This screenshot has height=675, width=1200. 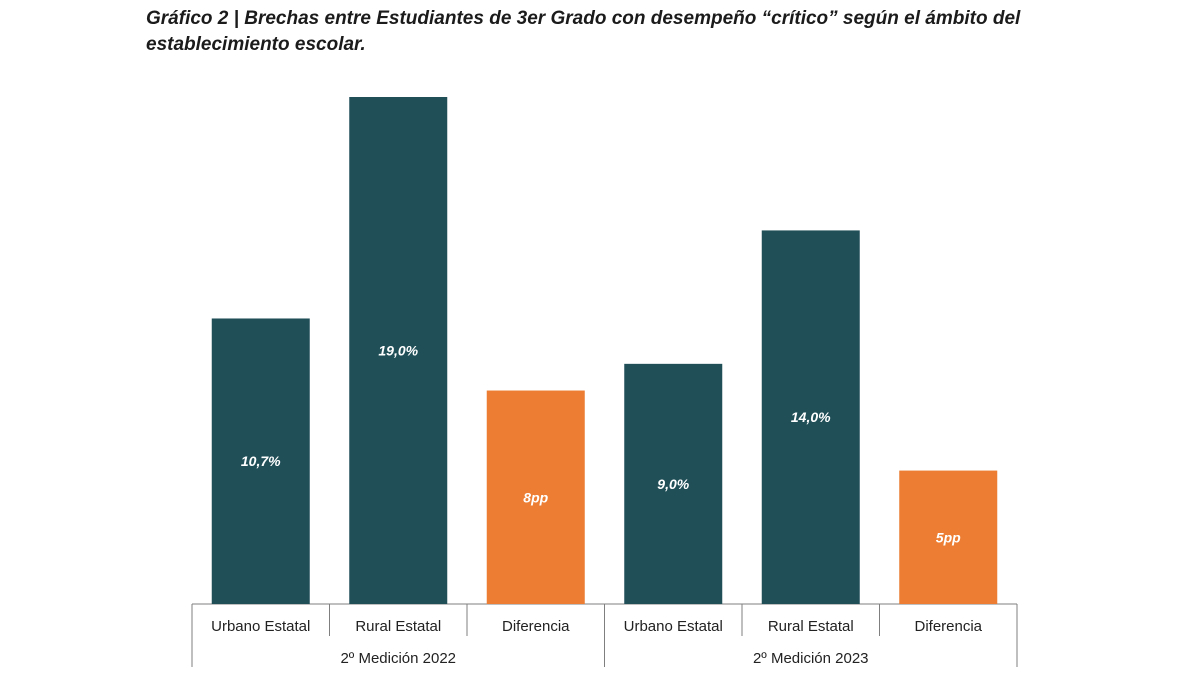 I want to click on group-label: 2º Medición 2022, so click(x=398, y=658).